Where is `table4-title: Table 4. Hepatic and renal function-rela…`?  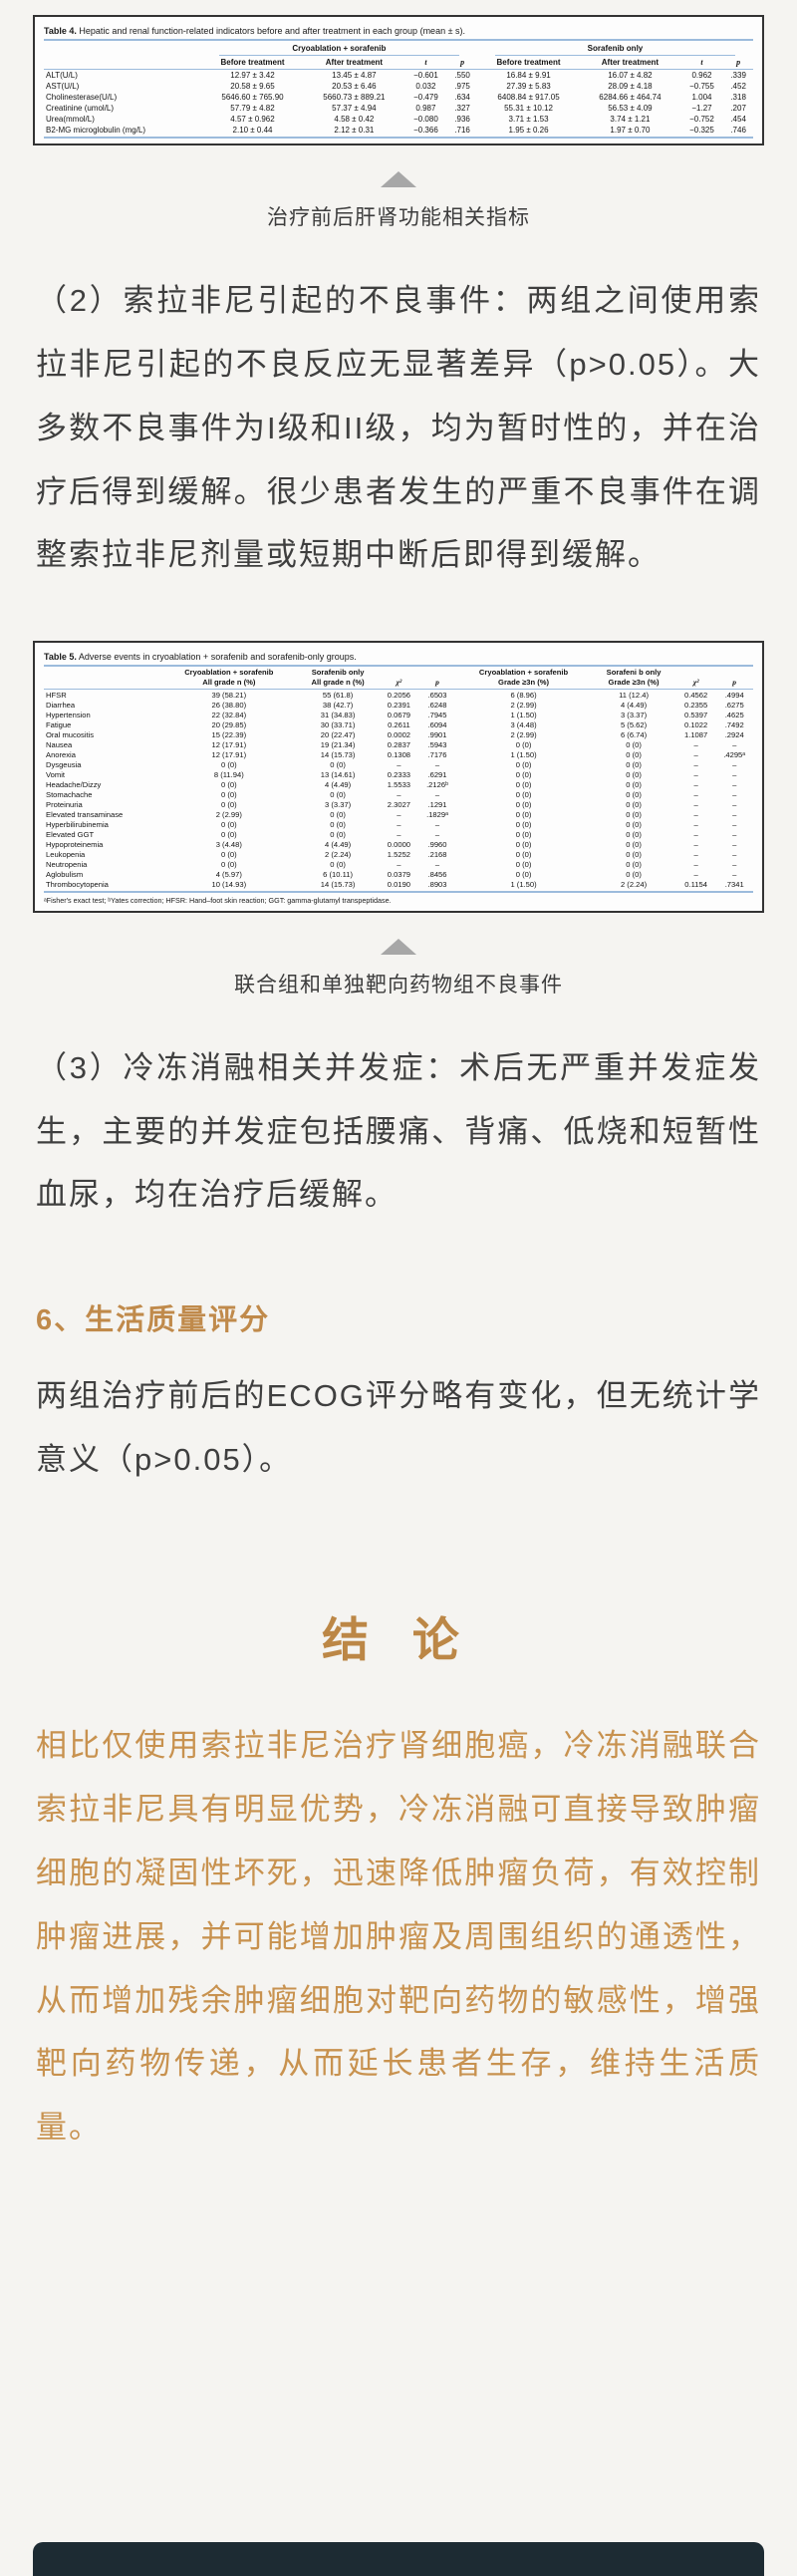
table4-title: Table 4. Hepatic and renal function-rela… is located at coordinates (399, 32).